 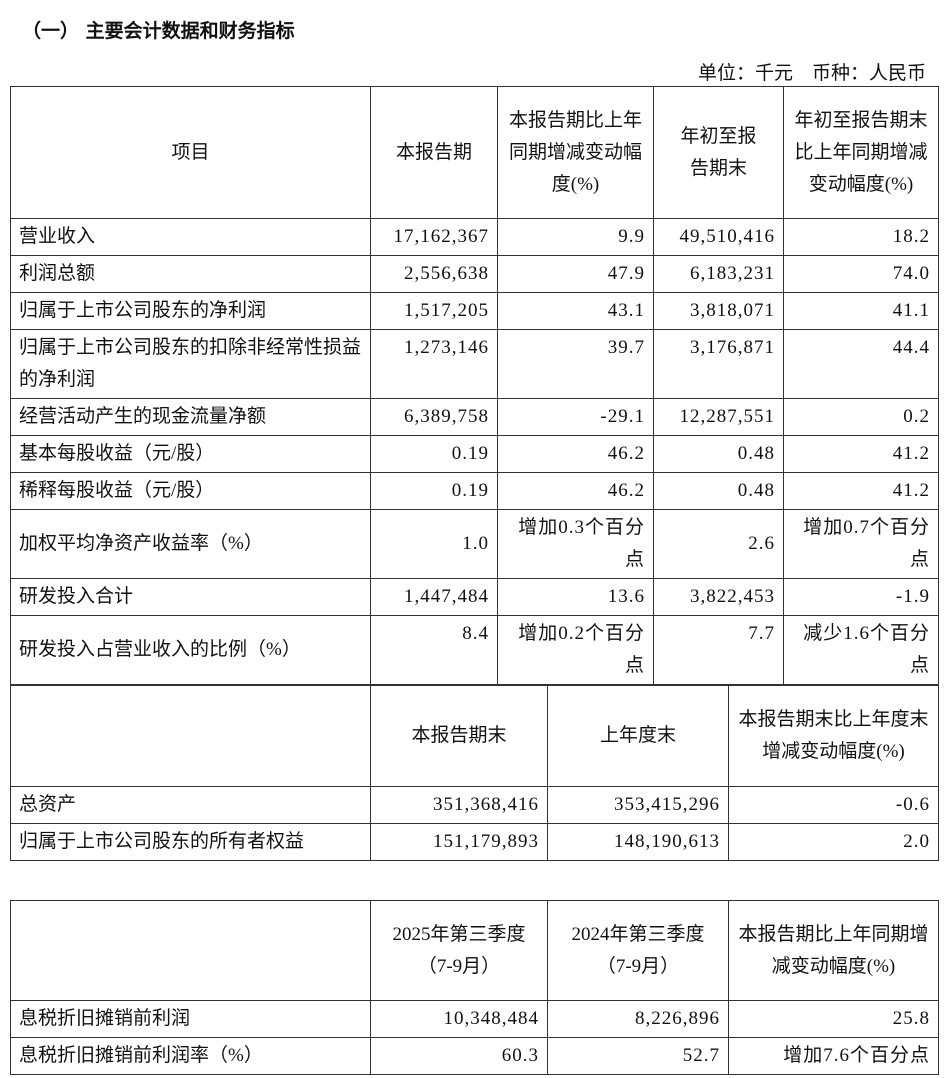 What do you see at coordinates (190, 364) in the screenshot?
I see `row-label: 归属于上市公司股东的扣除非经常性损益的净利润` at bounding box center [190, 364].